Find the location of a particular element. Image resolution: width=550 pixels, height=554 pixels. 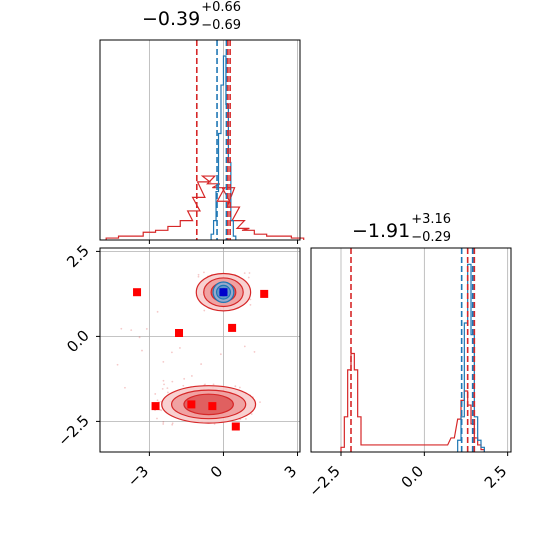

param-1-marginal-frame is located at coordinates (200, 140).